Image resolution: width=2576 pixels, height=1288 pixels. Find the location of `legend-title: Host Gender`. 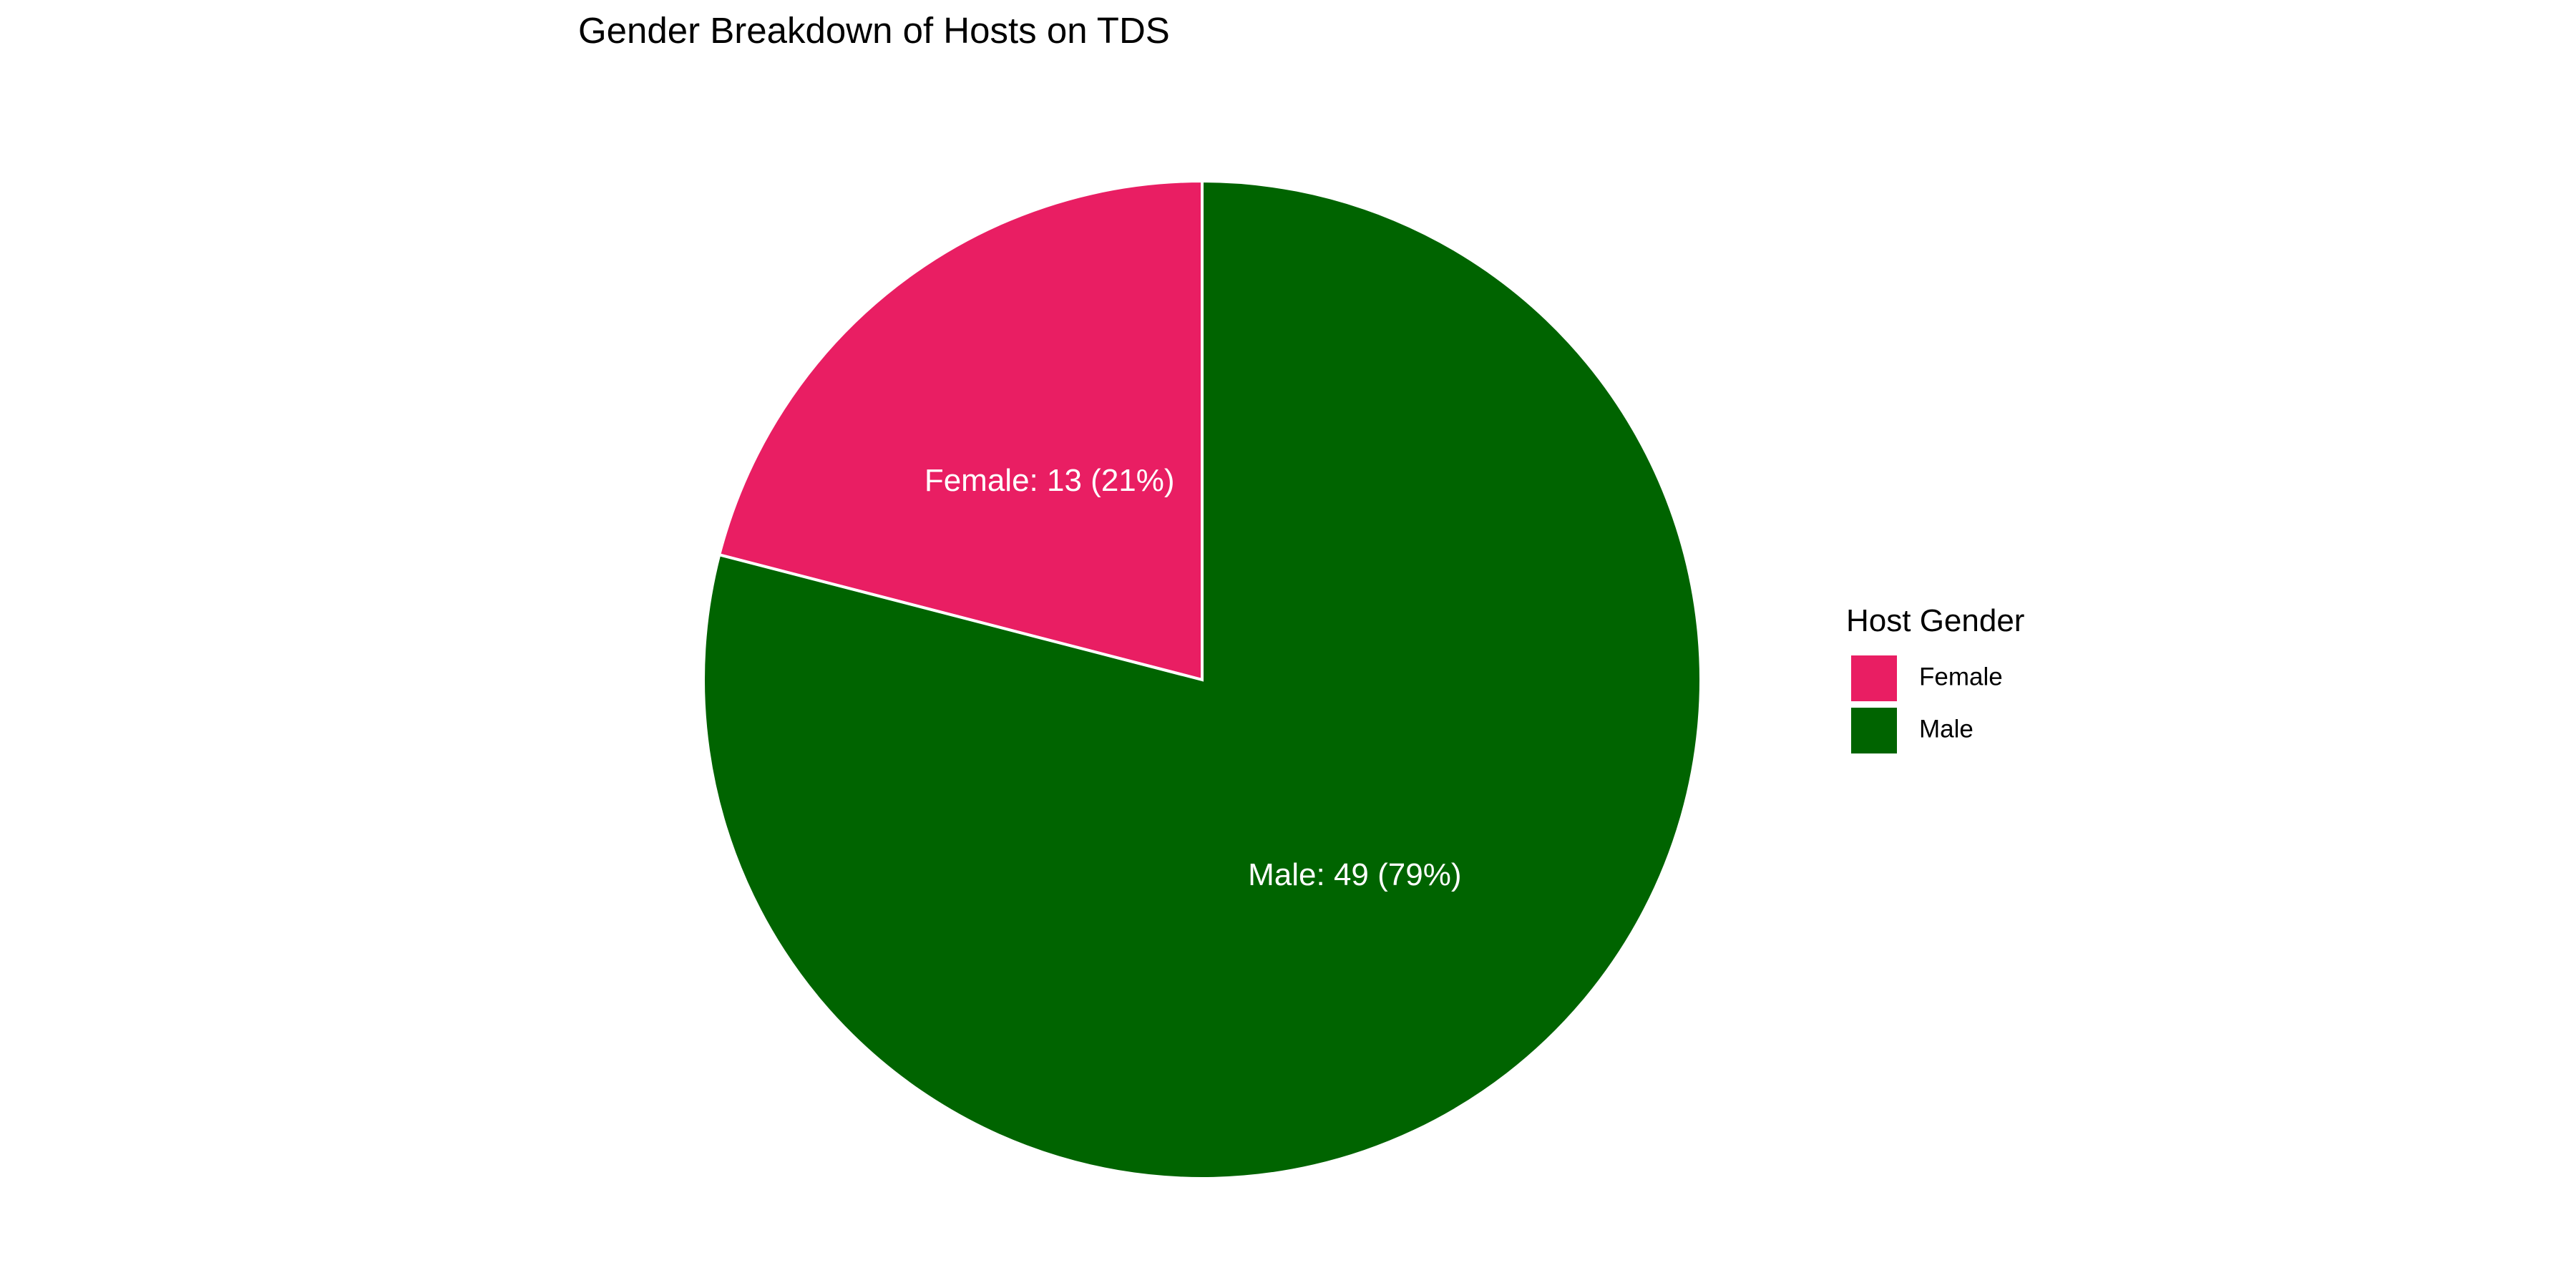

legend-title: Host Gender is located at coordinates (1935, 620).